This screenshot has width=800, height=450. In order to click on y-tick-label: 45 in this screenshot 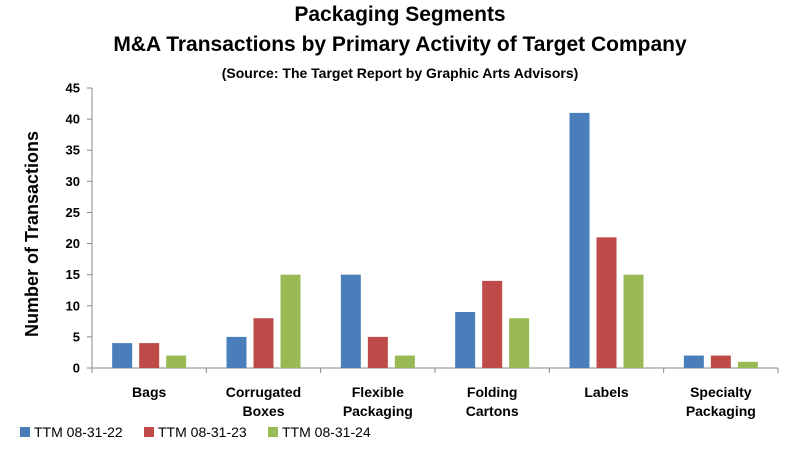, I will do `click(73, 88)`.